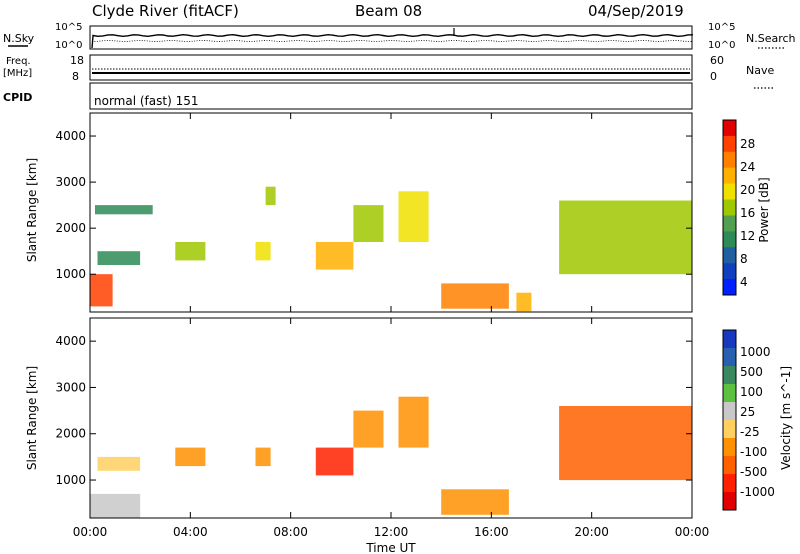 Image resolution: width=800 pixels, height=554 pixels. I want to click on y-tick-label: 4000, so click(70, 136).